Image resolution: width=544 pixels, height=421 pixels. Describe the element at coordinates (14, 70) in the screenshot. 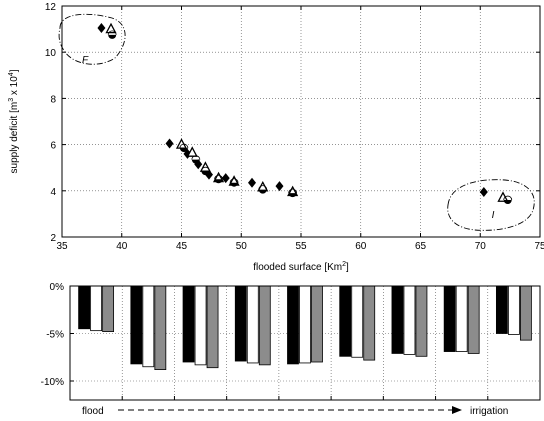

I see `y-axis-label-part: ]` at that location.